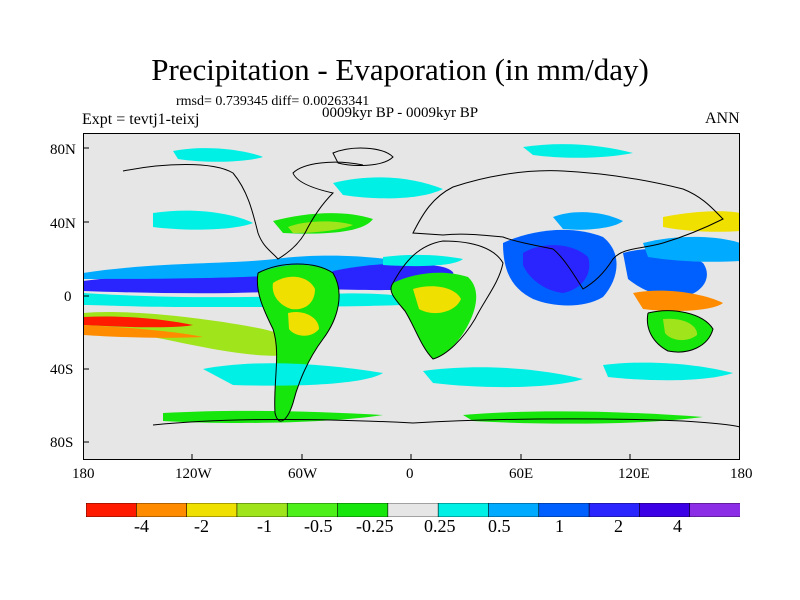 The width and height of the screenshot is (800, 600). Describe the element at coordinates (318, 526) in the screenshot. I see `colorbar-label: -0.5` at that location.